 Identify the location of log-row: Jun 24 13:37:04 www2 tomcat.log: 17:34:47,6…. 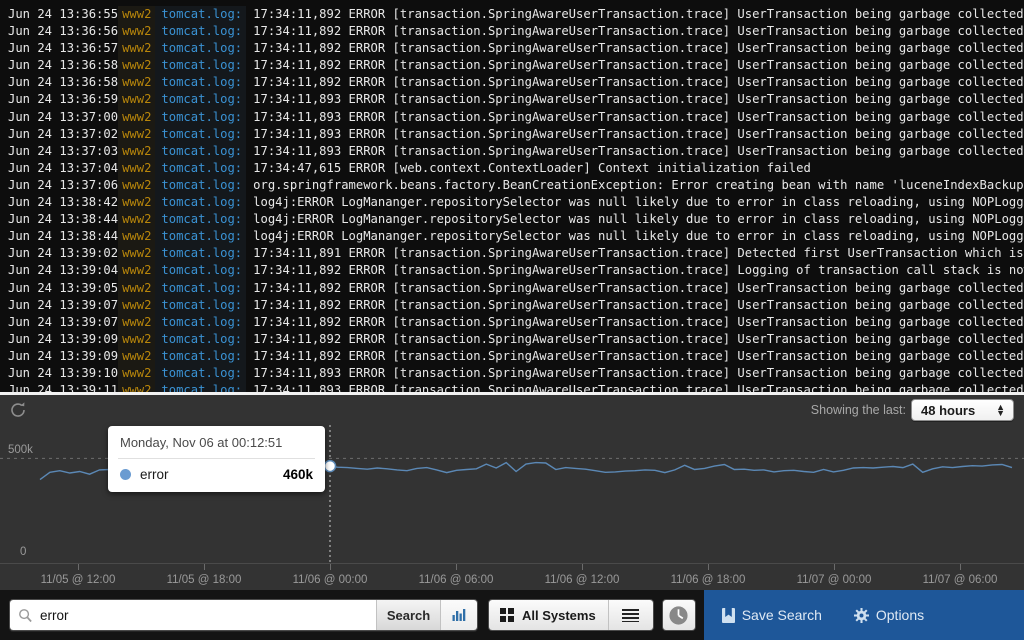
(512, 168).